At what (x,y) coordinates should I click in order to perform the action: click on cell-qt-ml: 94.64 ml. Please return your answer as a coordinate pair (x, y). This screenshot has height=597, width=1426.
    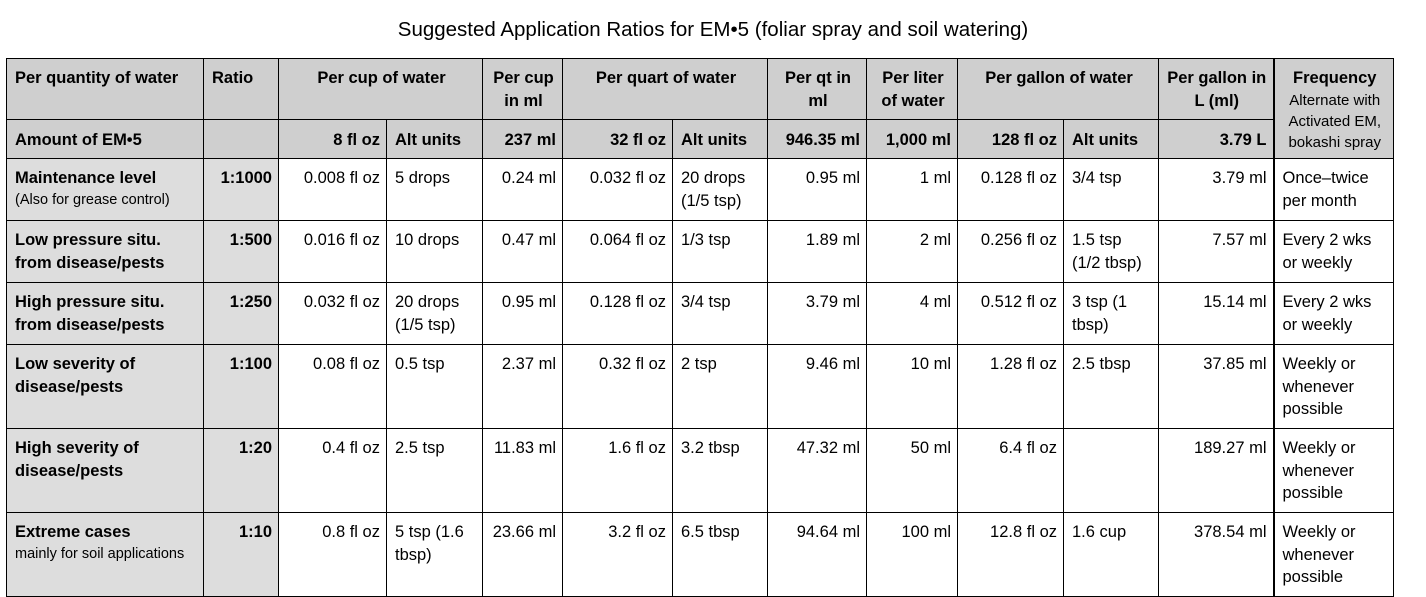
    Looking at the image, I should click on (817, 554).